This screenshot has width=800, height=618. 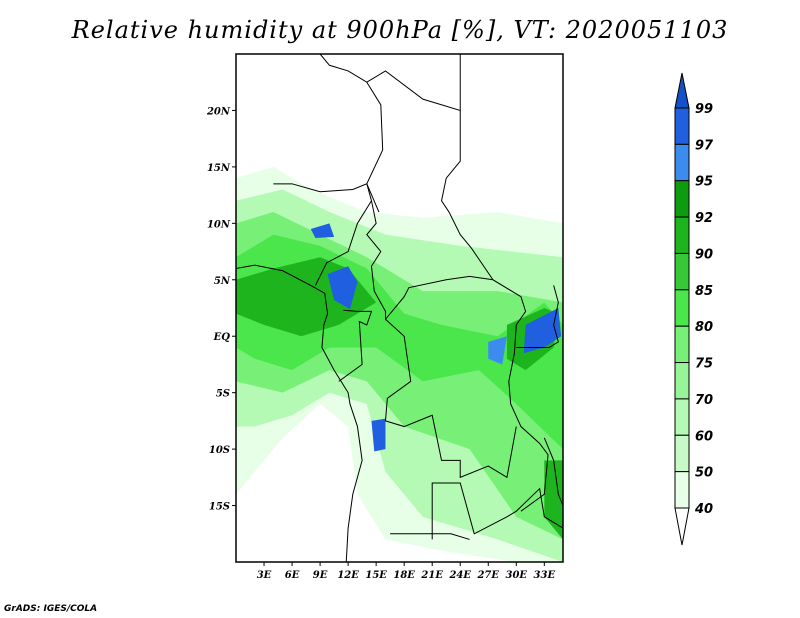 I want to click on colorbar-label: 80, so click(x=704, y=327).